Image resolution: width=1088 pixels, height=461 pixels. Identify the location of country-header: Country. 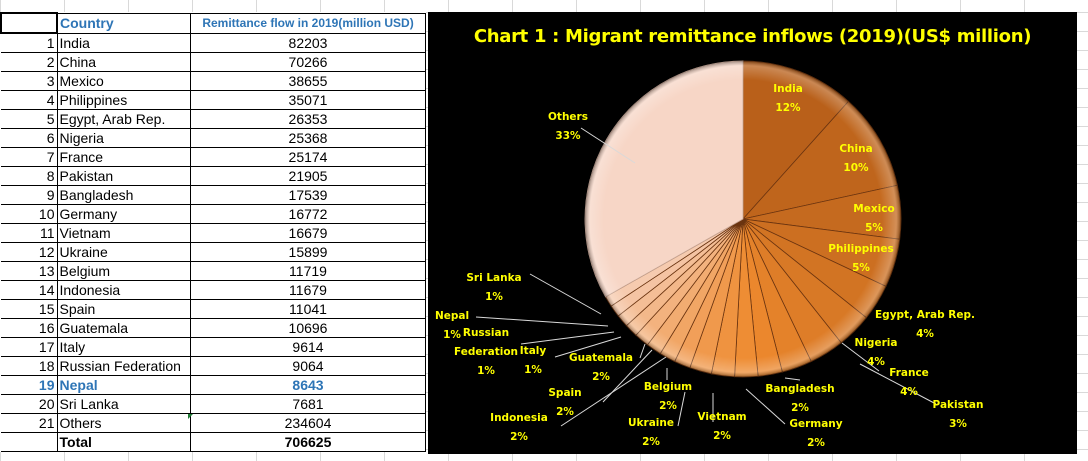
(123, 23).